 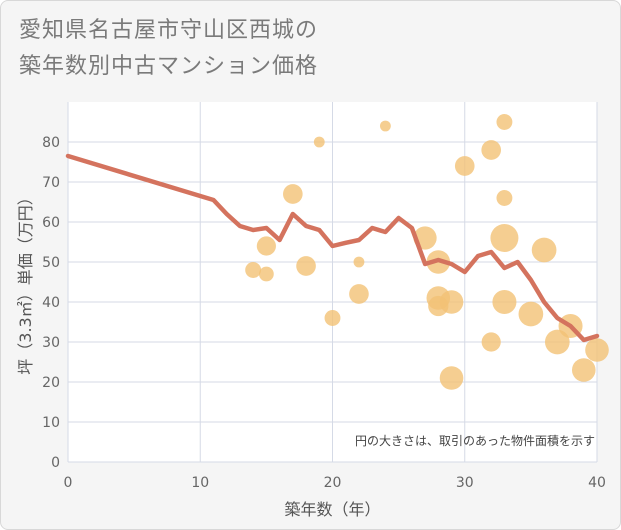 I want to click on y-tick-label: 10, so click(x=51, y=423).